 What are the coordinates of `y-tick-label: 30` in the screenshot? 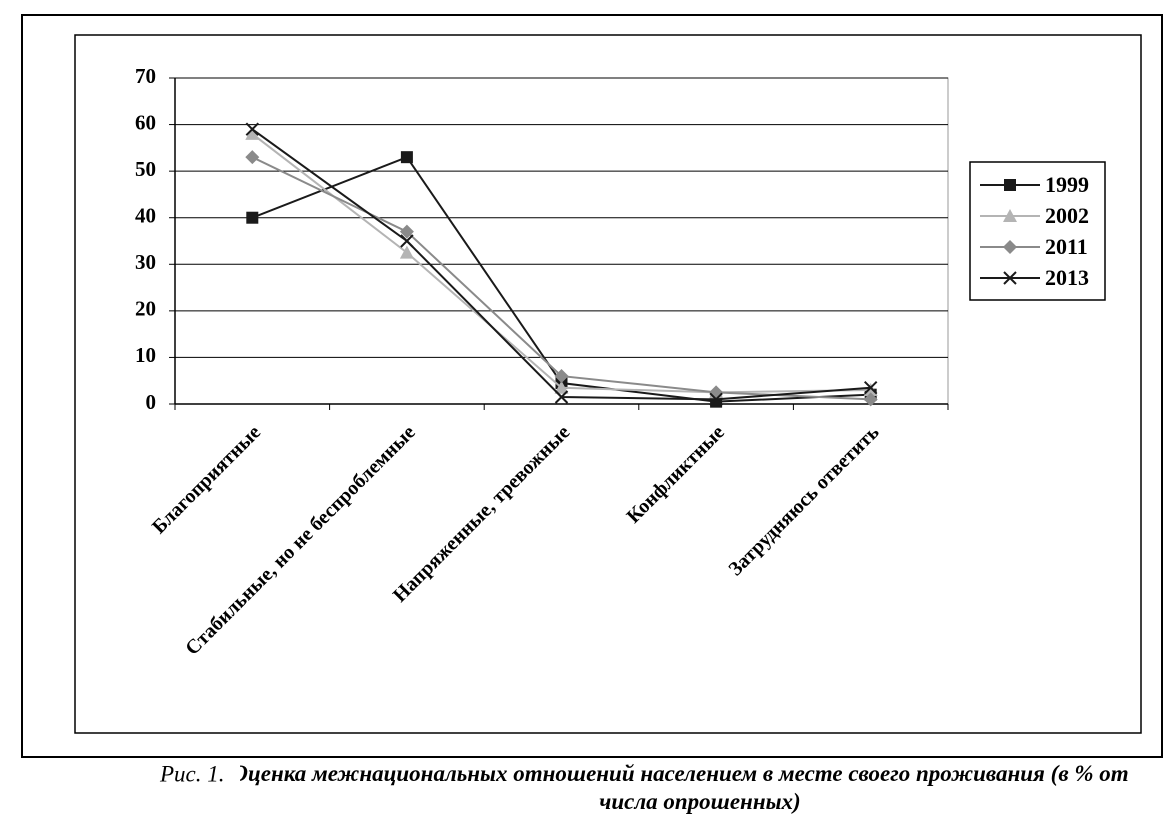 It's located at (145, 262).